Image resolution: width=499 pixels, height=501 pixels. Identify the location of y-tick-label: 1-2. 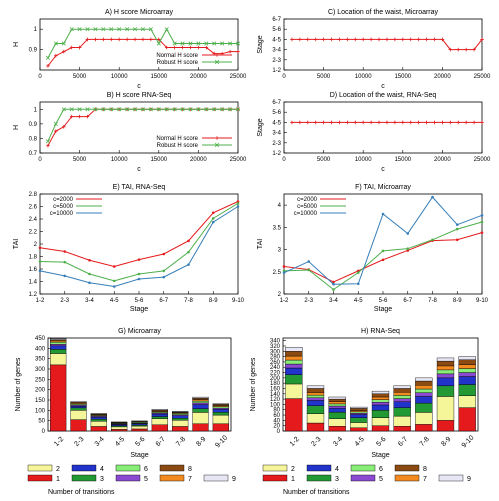
(276, 71).